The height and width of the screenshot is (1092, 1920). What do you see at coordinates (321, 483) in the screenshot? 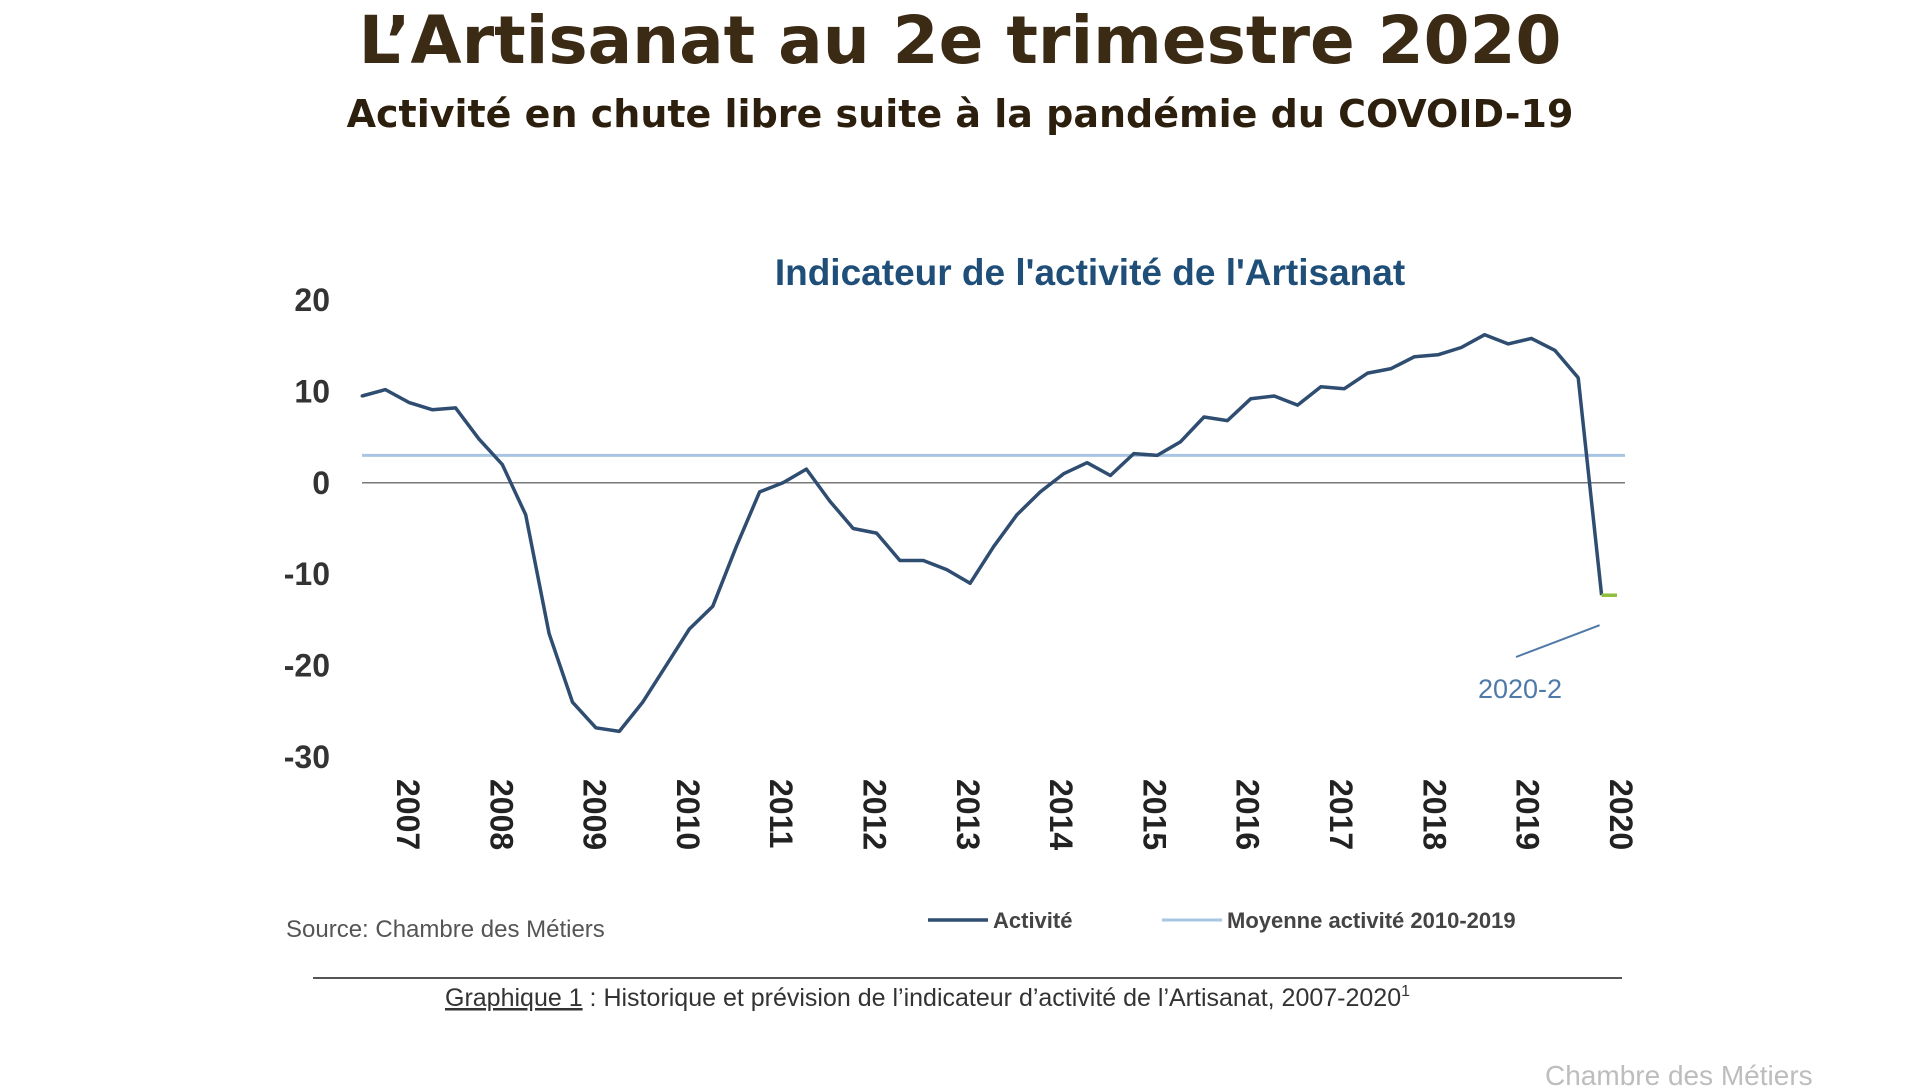
I see `y-tick-label: 0` at bounding box center [321, 483].